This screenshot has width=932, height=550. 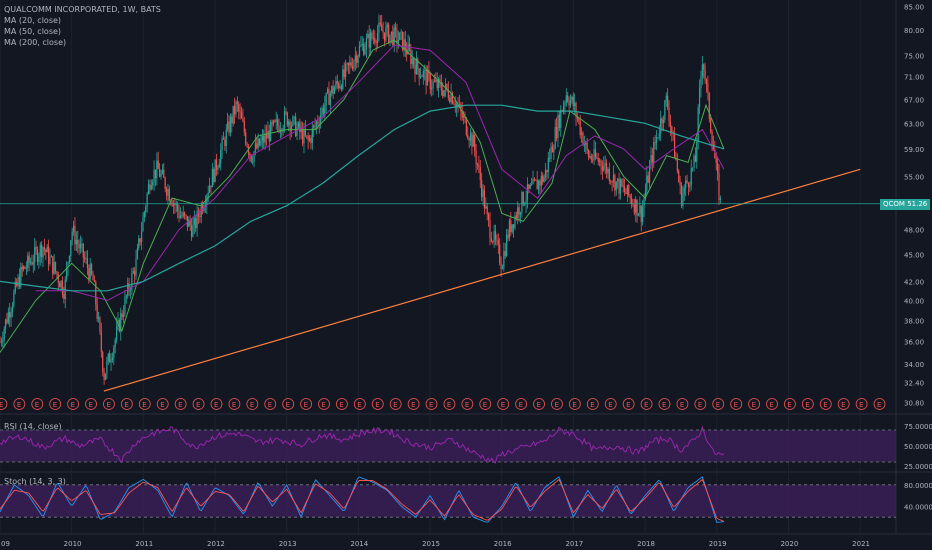 I want to click on stoch-y-tick-label: 80.00000, so click(x=918, y=486).